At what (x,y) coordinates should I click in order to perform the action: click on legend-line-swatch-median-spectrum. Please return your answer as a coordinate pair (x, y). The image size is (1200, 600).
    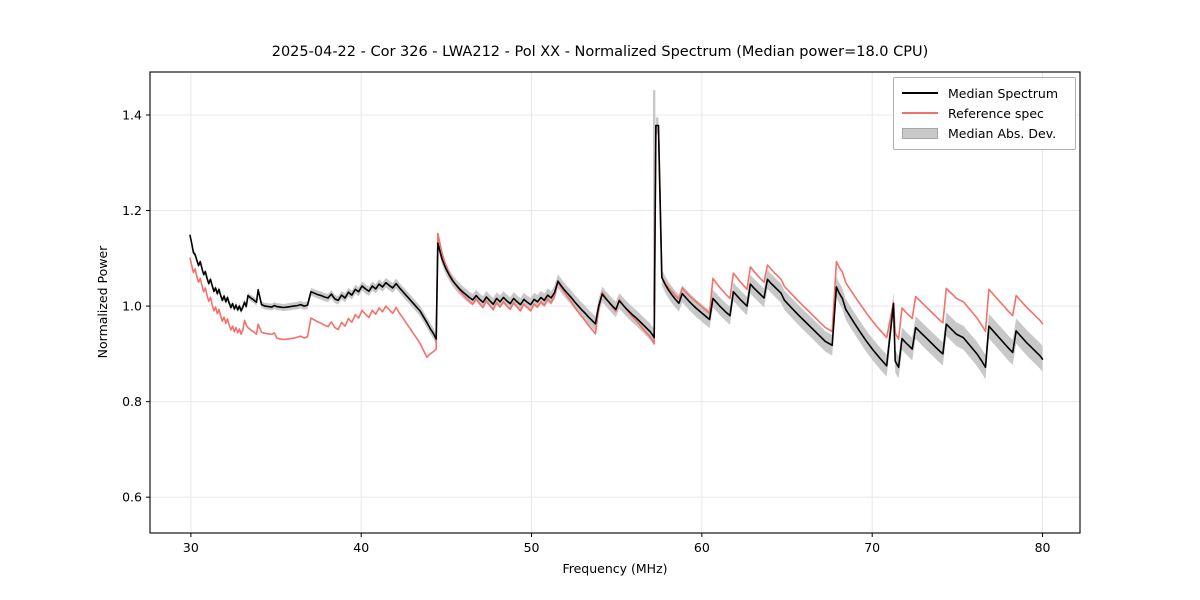
    Looking at the image, I should click on (920, 93).